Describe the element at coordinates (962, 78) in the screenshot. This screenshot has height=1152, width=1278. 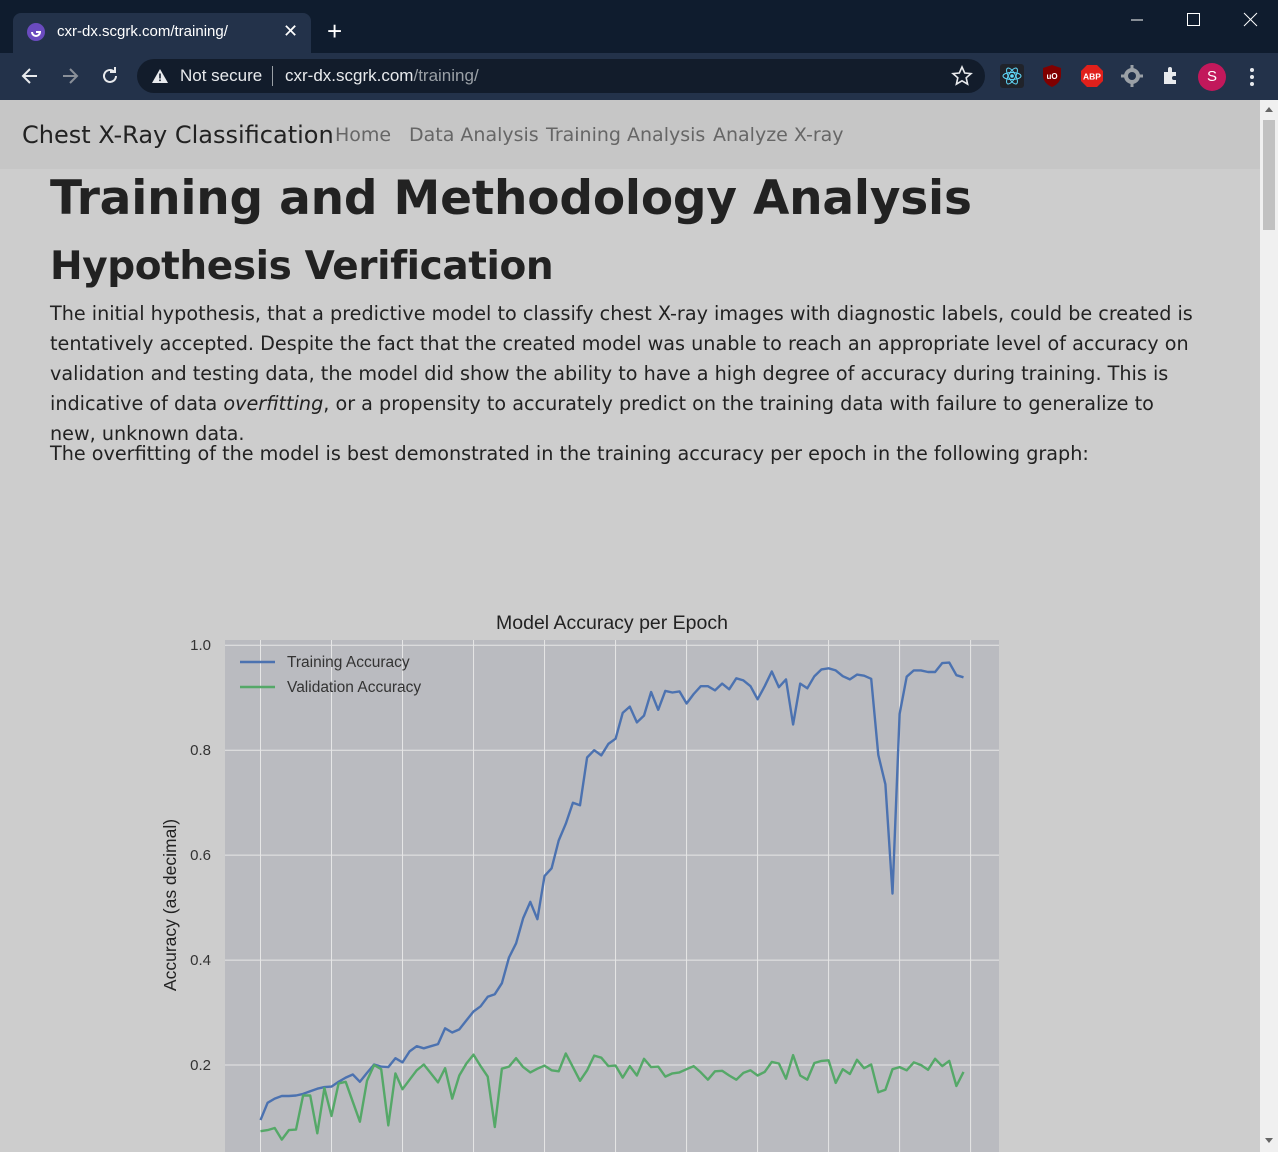
I see `bookmark-star-icon` at that location.